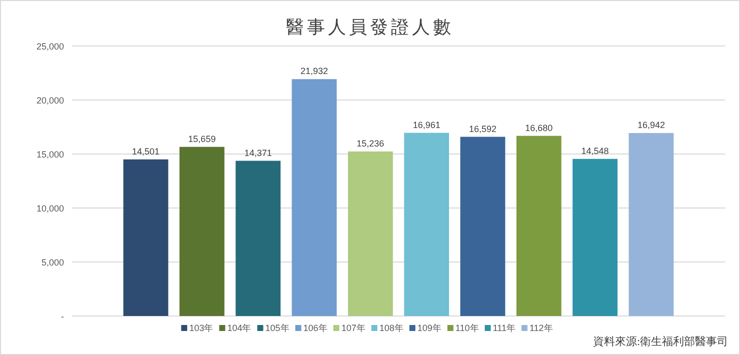  What do you see at coordinates (660, 341) in the screenshot?
I see `source-note: 資料來源:衛生福利部醫事司` at bounding box center [660, 341].